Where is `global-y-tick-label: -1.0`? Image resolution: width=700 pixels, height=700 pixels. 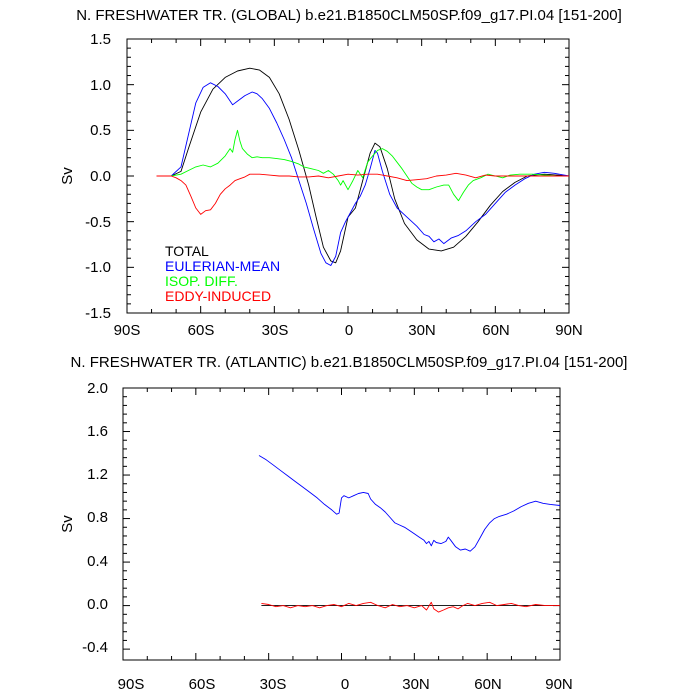
global-y-tick-label: -1.0 is located at coordinates (98, 267).